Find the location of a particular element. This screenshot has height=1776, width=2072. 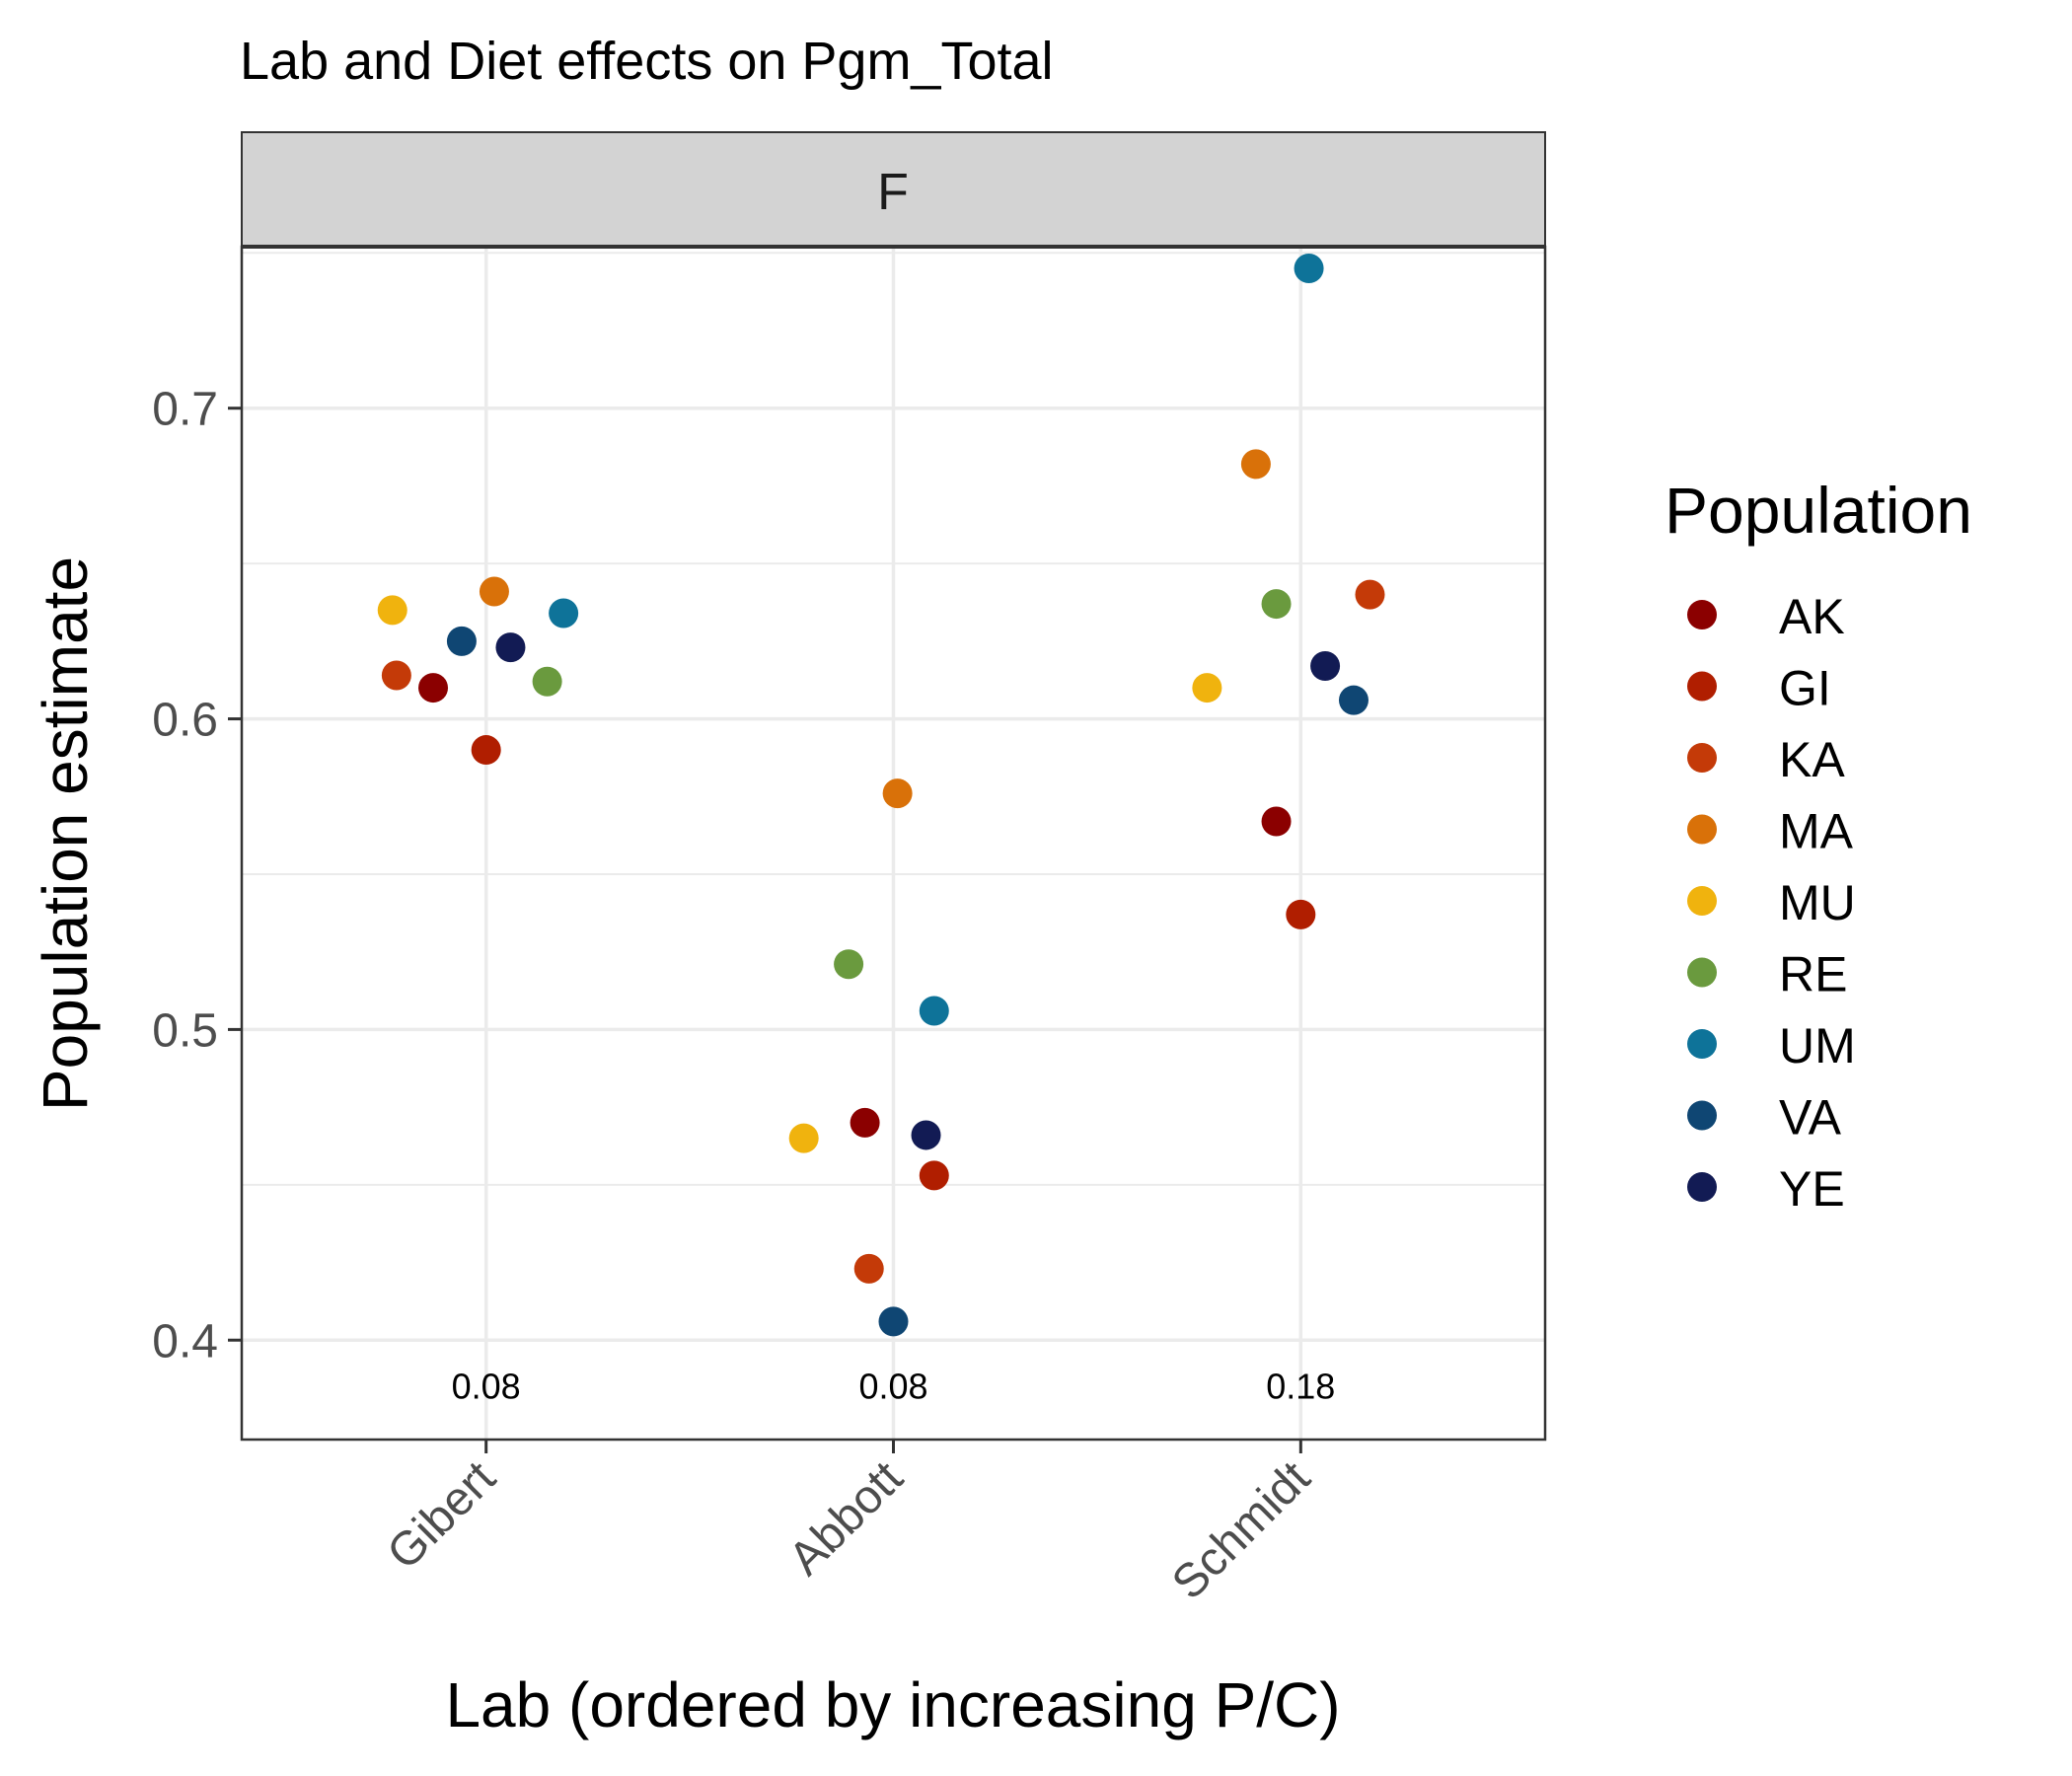

point-ma-schmidt is located at coordinates (1255, 465).